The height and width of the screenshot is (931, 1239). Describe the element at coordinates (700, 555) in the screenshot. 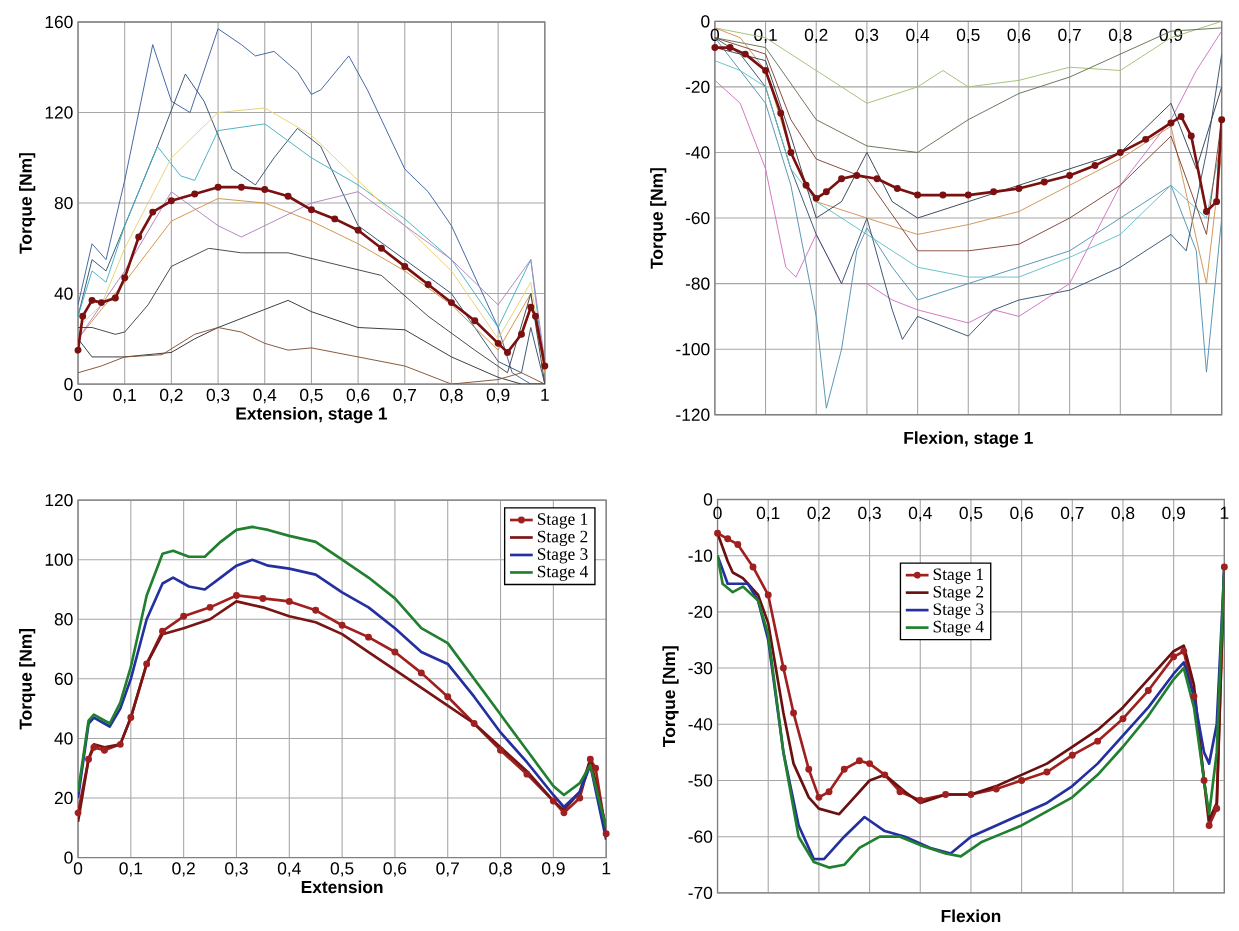

I see `y-tick-label: -10` at that location.